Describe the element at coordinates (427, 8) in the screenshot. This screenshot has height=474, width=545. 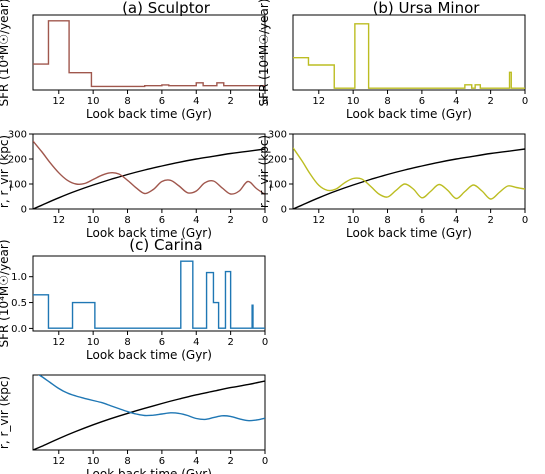
I see `panel-title: (b) Ursa Minor` at that location.